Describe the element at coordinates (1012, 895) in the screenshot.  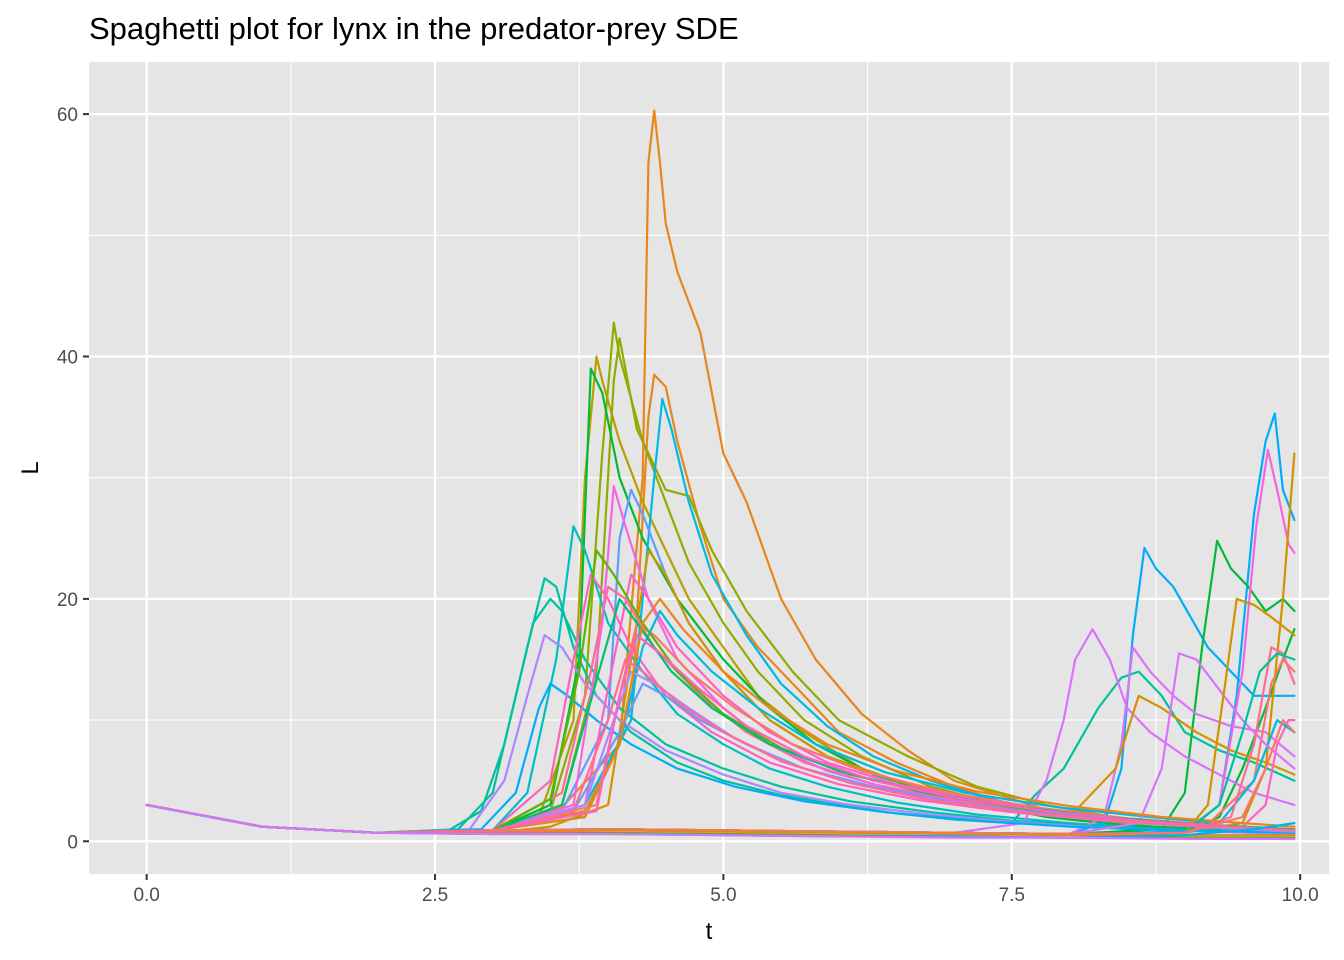
I see `x-tick-label: 7.5` at that location.